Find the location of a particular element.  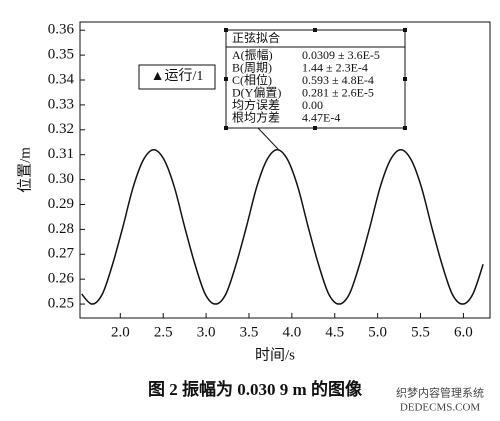

y-tick-label: 0.25 is located at coordinates (61, 303).